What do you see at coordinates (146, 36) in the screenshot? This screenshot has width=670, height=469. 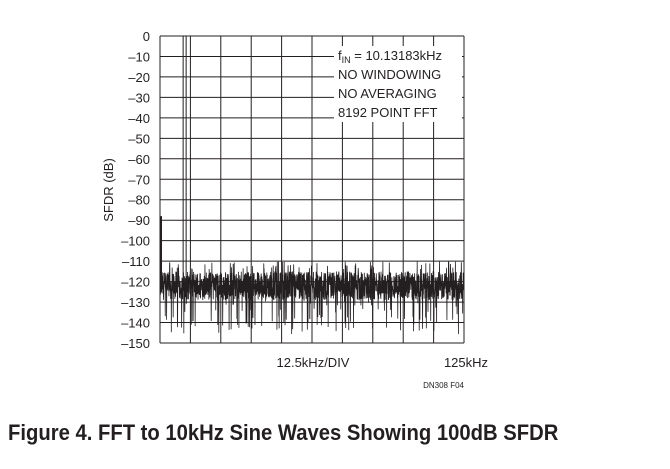 I see `y-tick-label: 0` at bounding box center [146, 36].